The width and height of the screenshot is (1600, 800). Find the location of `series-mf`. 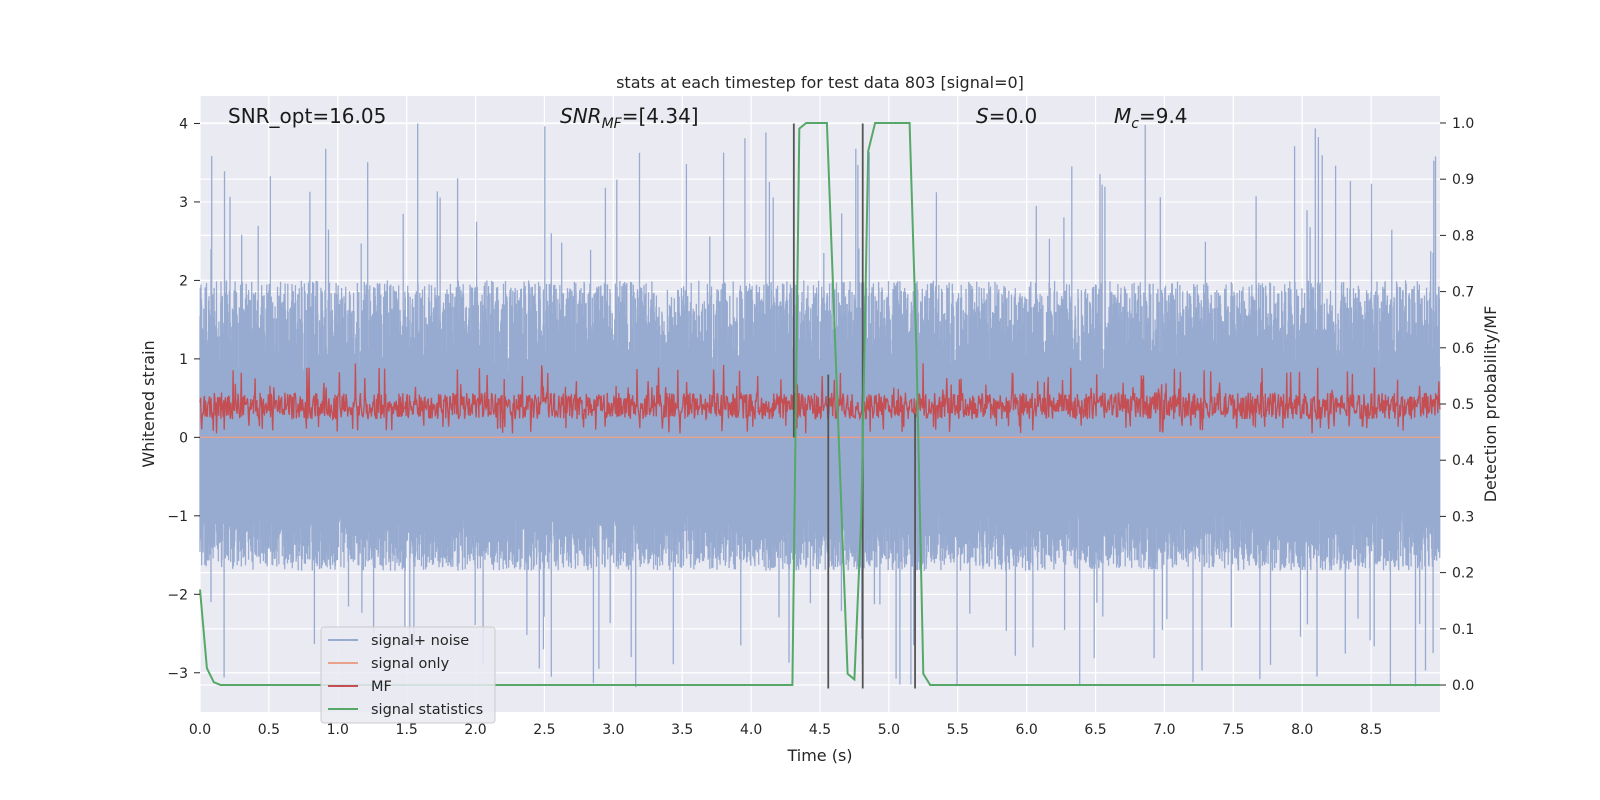

series-mf is located at coordinates (820, 398).